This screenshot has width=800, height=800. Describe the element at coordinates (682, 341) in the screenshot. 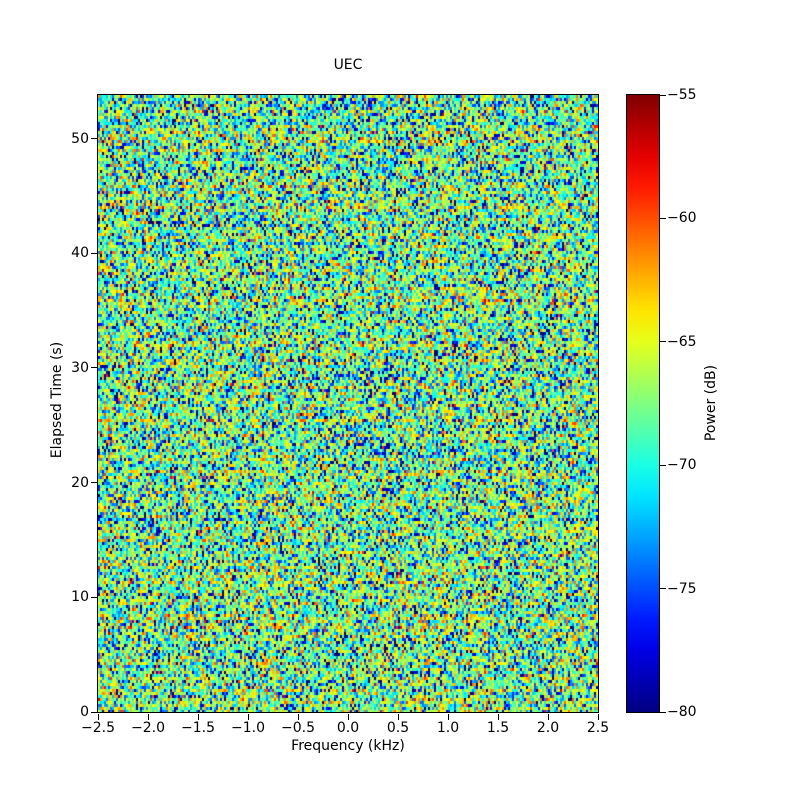

I see `colorbar-tick-label: −65` at that location.